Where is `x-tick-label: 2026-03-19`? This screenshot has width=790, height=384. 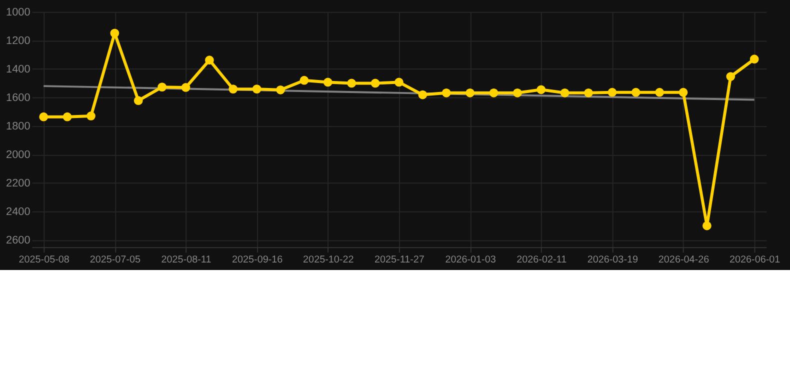
x-tick-label: 2026-03-19 is located at coordinates (613, 260).